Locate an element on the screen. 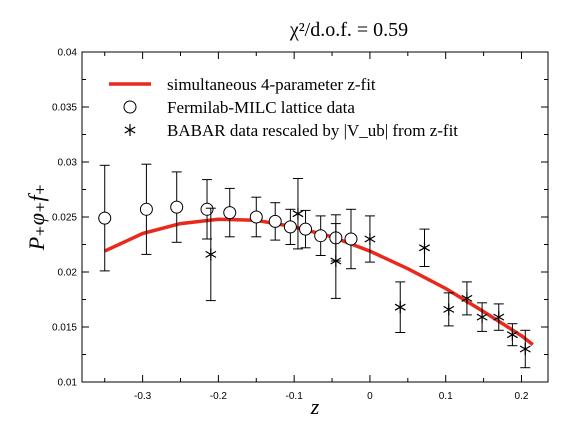 This screenshot has height=426, width=581. x-tick-label: -0.1 is located at coordinates (295, 396).